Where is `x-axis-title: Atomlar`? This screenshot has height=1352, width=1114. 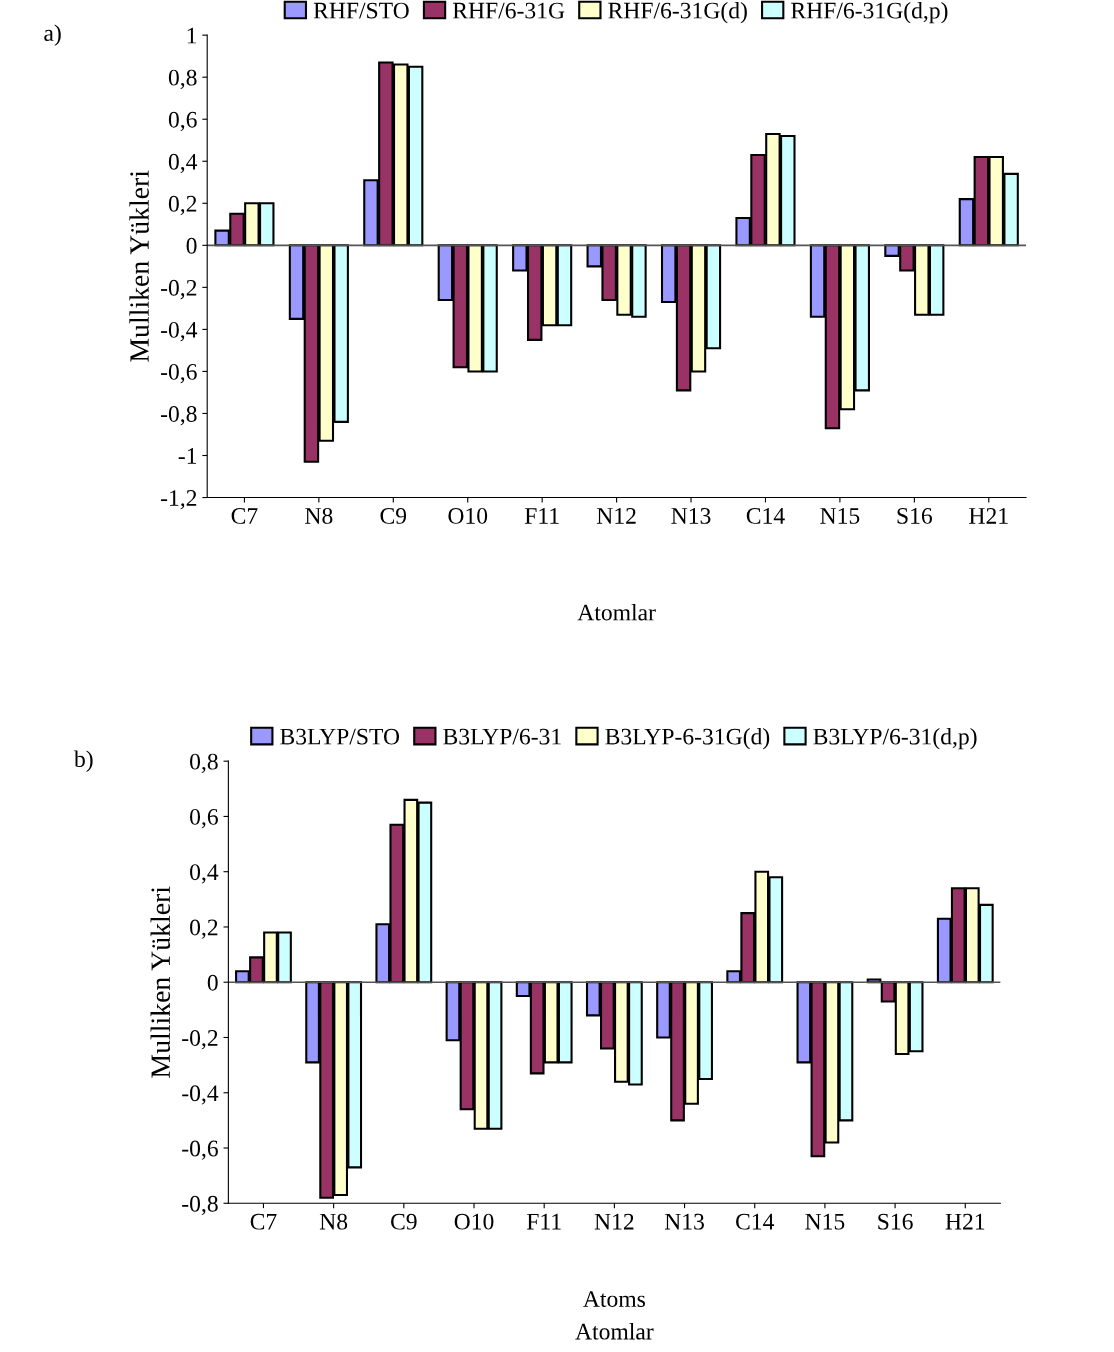
x-axis-title: Atomlar is located at coordinates (616, 612).